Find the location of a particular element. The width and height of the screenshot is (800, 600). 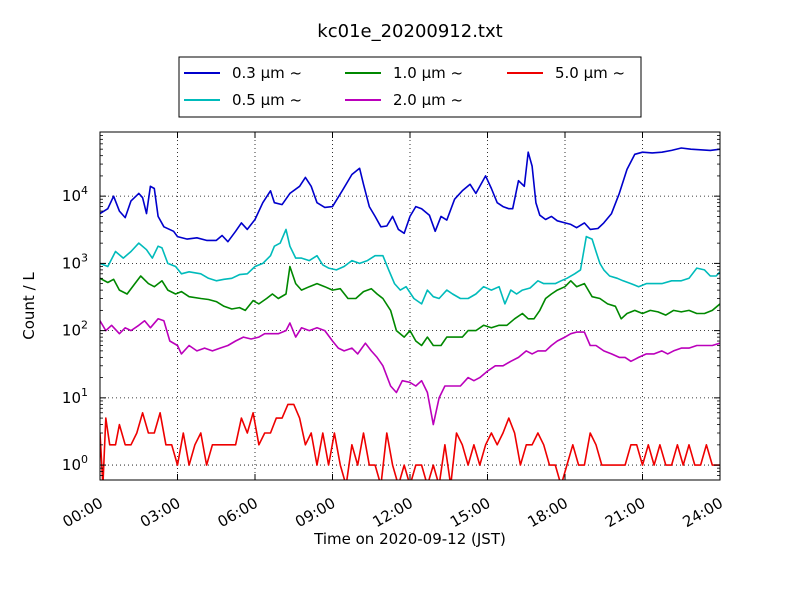

legend-label-3: 1.0 μm ~ is located at coordinates (428, 73).